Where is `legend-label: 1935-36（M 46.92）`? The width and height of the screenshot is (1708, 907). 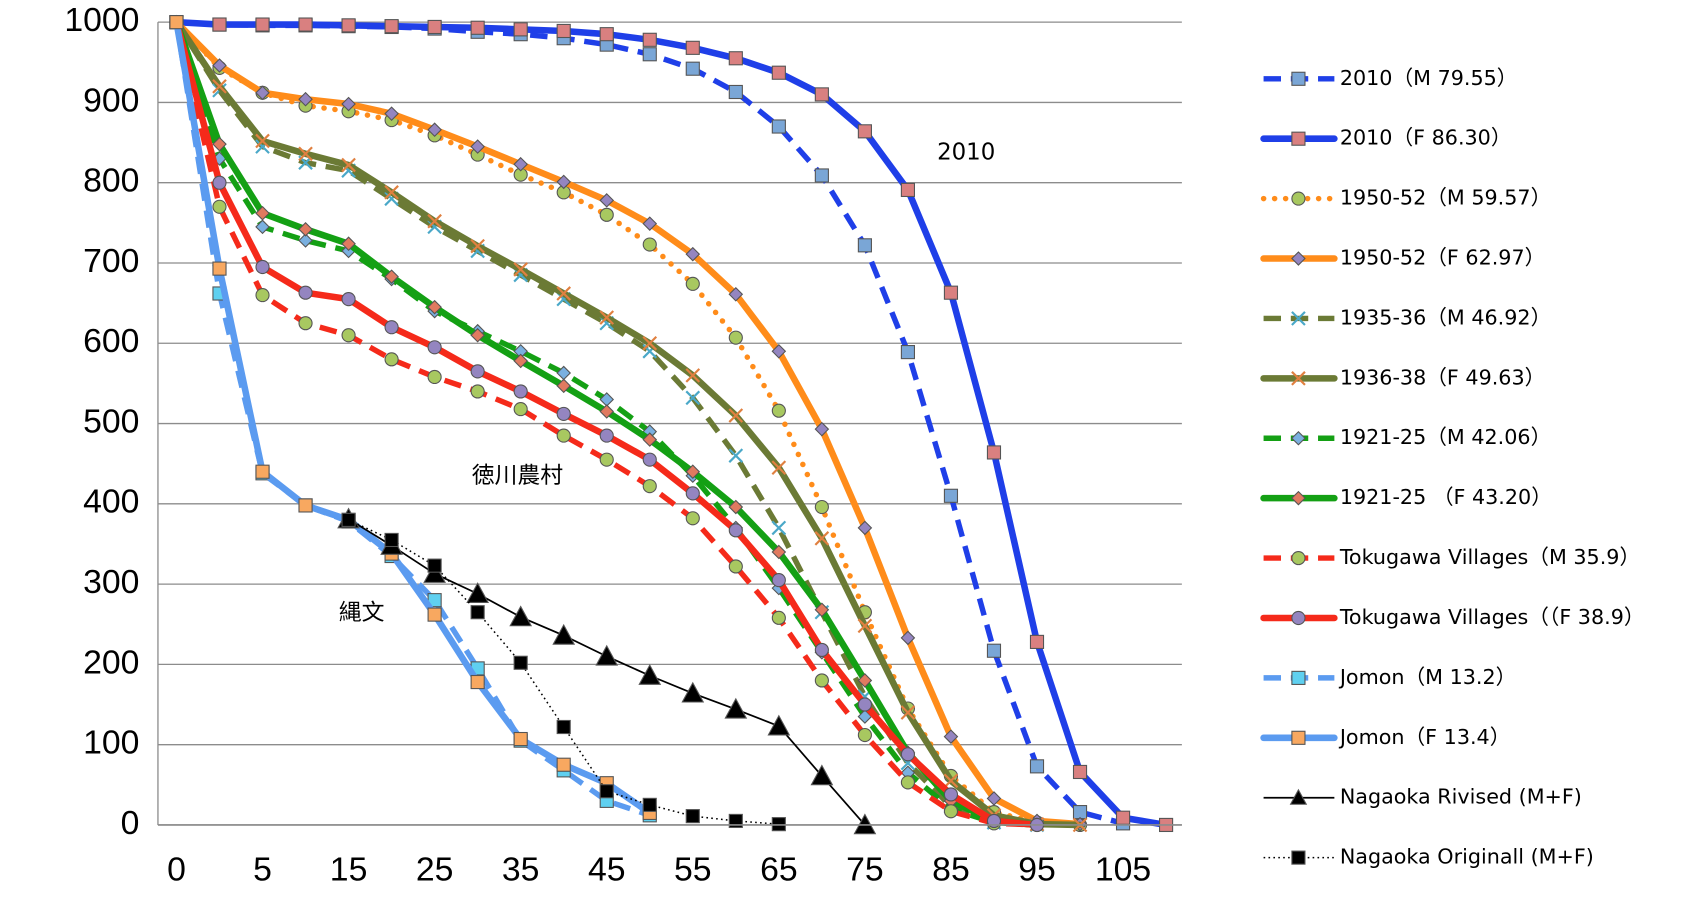 legend-label: 1935-36（M 46.92） is located at coordinates (1445, 317).